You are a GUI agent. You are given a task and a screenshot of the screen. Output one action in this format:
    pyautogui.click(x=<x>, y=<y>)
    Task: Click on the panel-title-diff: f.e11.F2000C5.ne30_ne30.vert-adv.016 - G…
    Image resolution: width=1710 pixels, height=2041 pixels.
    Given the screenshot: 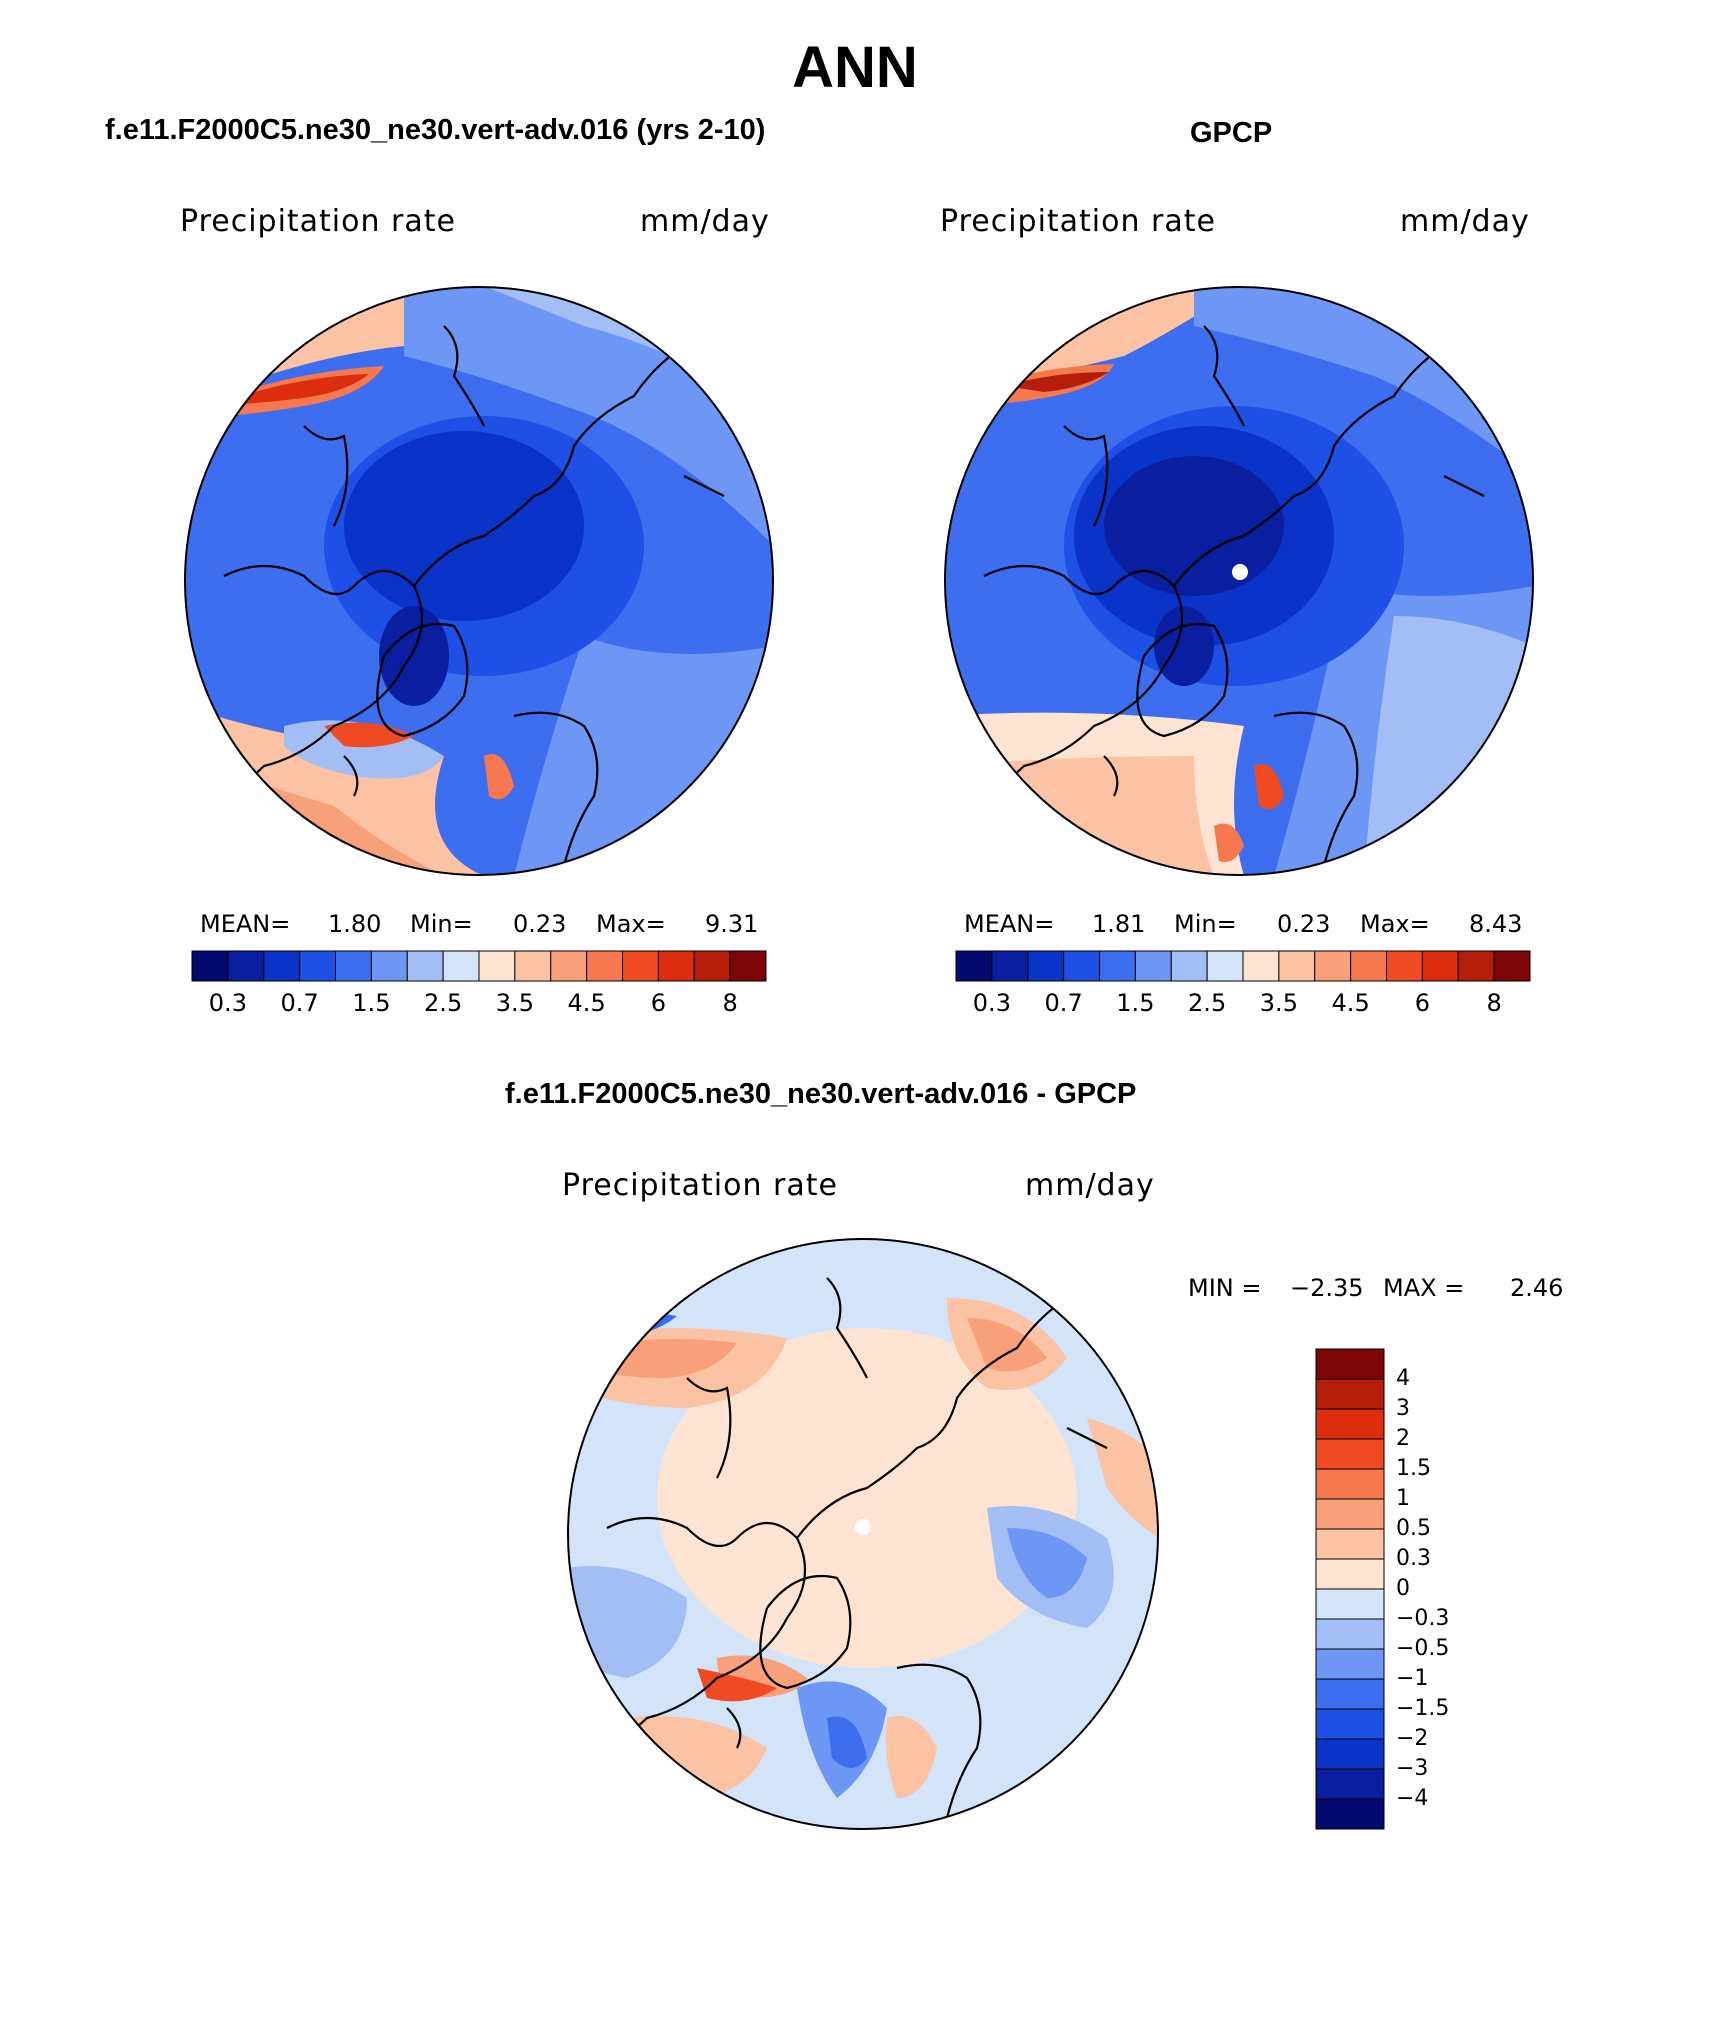 What is the action you would take?
    pyautogui.click(x=821, y=1094)
    